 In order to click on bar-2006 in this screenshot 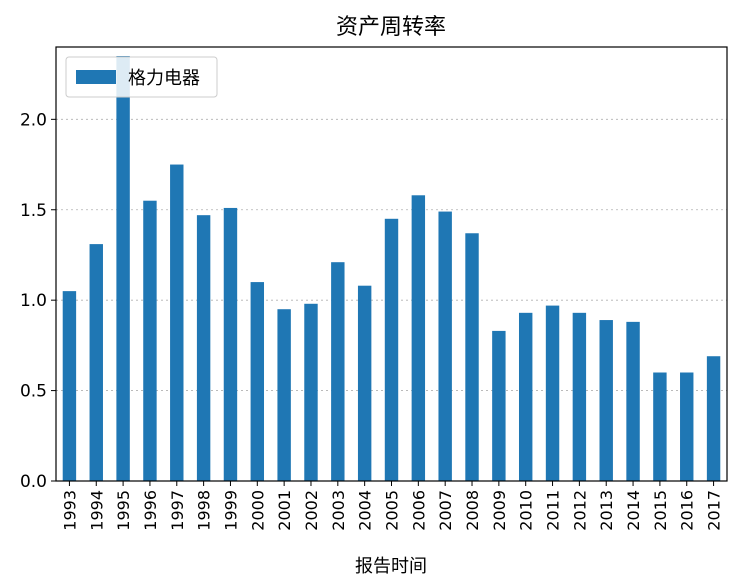, I will do `click(418, 338)`.